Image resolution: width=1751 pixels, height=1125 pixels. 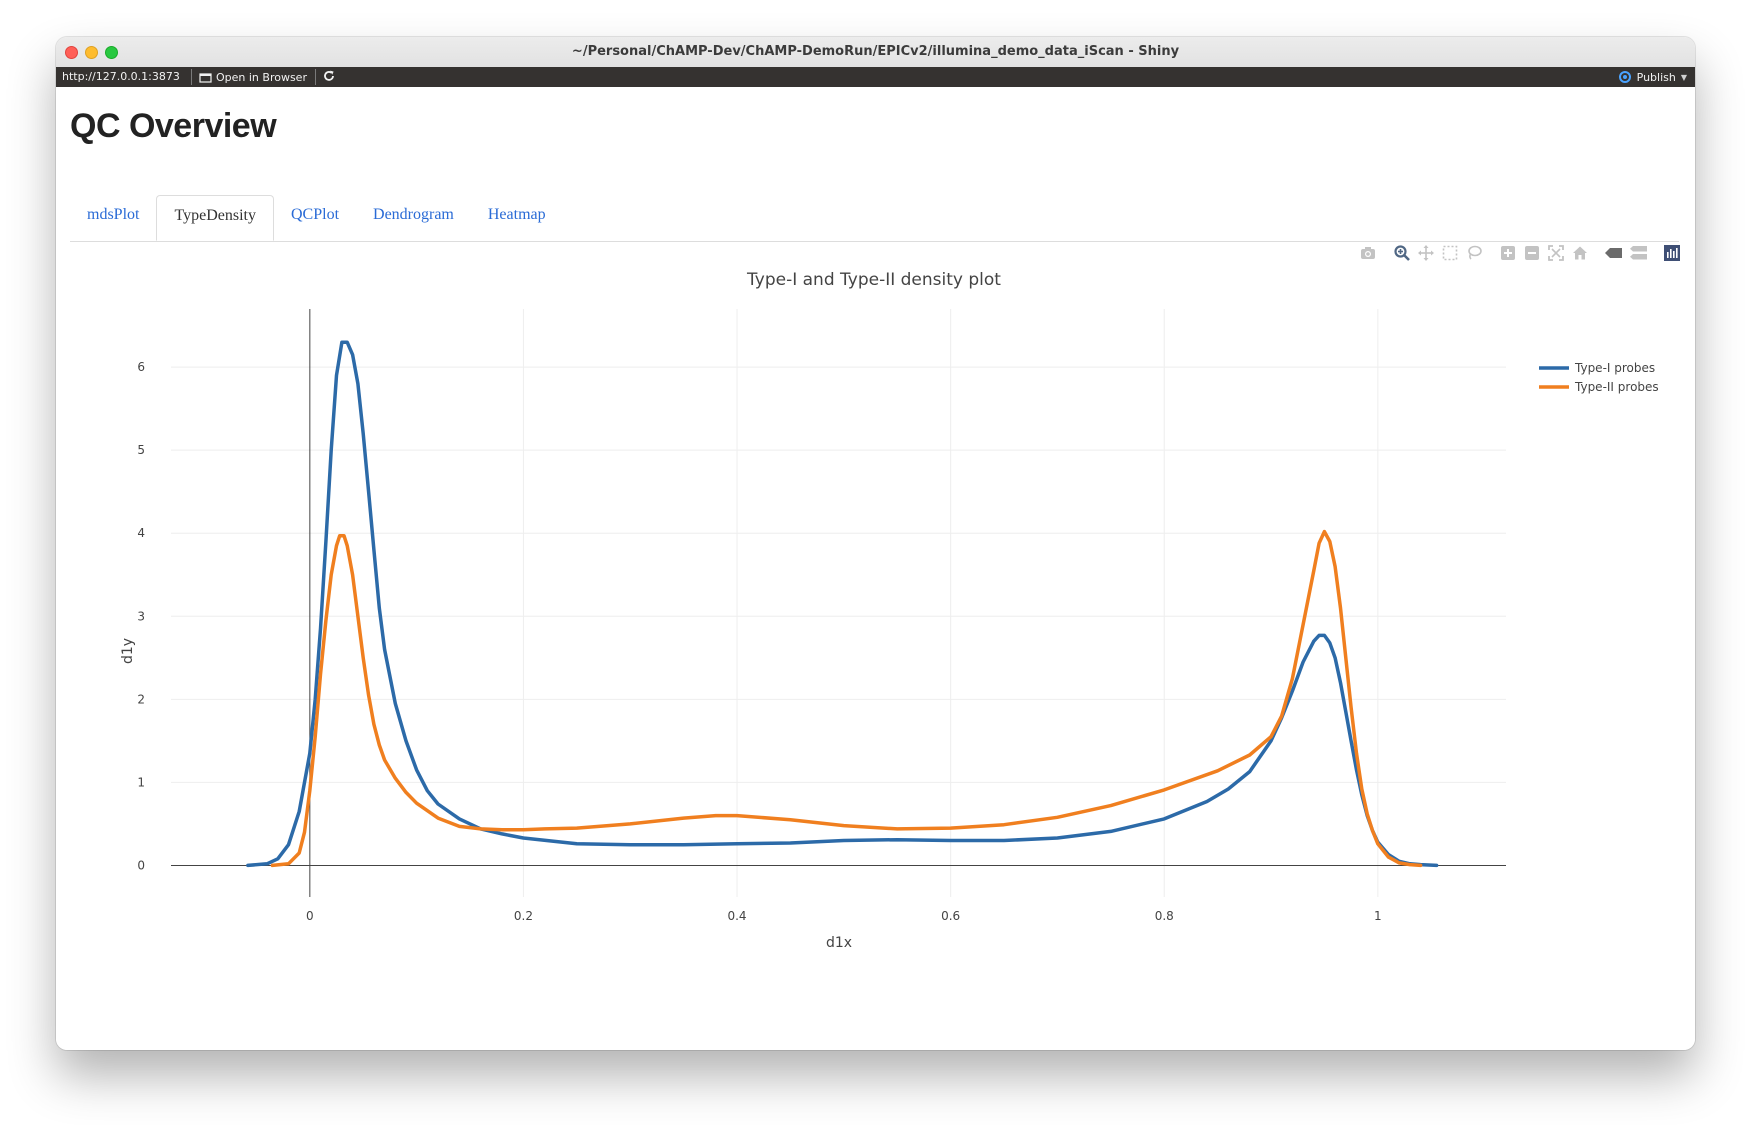 I want to click on zoom-out-icon, so click(x=1532, y=253).